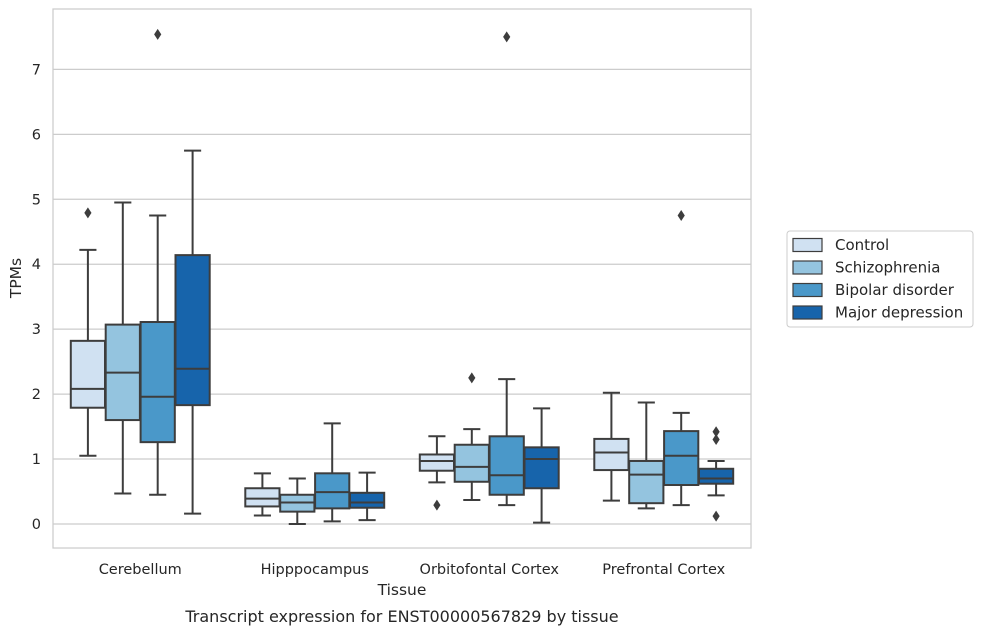 The width and height of the screenshot is (983, 634). I want to click on legend-label: Bipolar disorder, so click(895, 290).